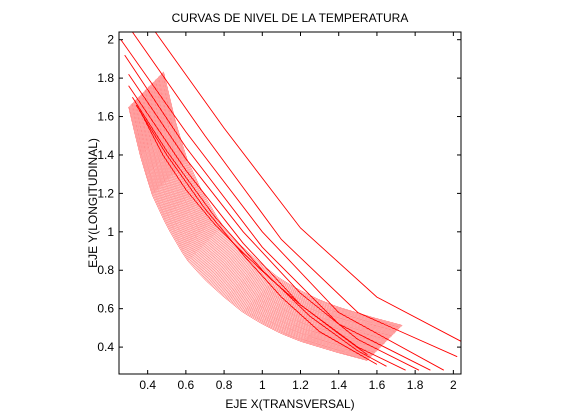  I want to click on x-tick-label: 1.2, so click(300, 385).